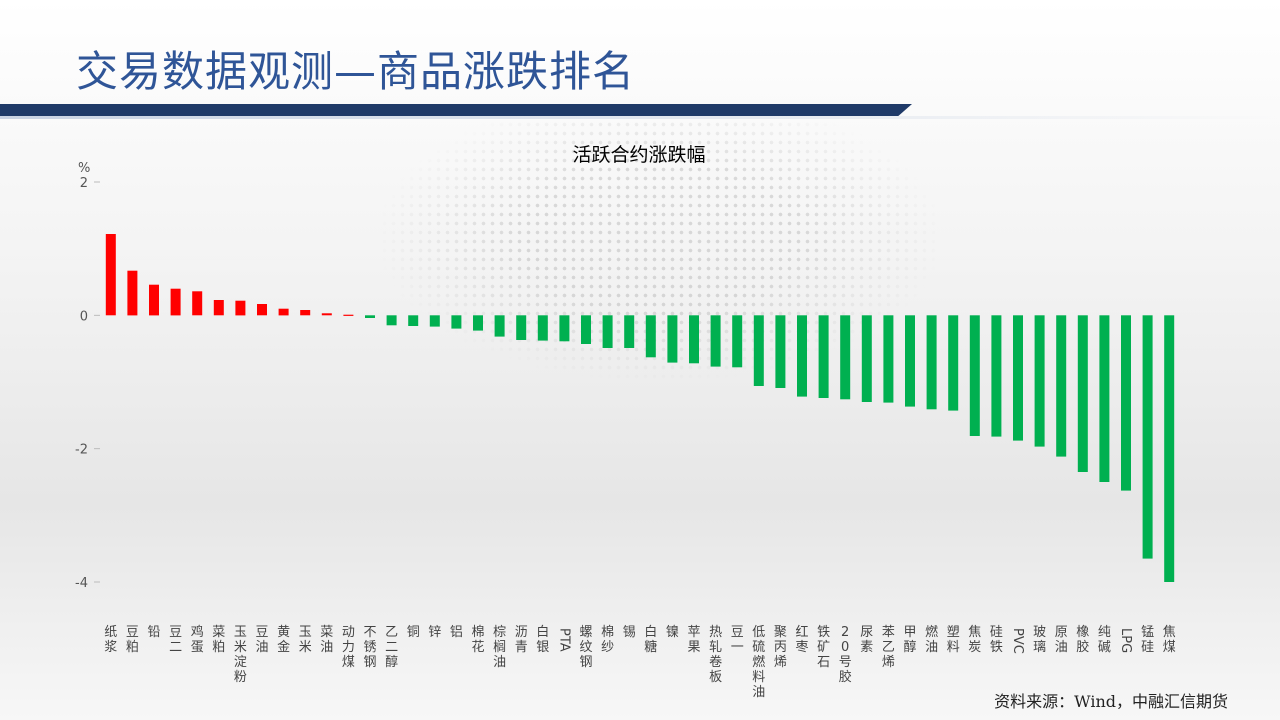  What do you see at coordinates (629, 632) in the screenshot?
I see `x-category-label: 锡` at bounding box center [629, 632].